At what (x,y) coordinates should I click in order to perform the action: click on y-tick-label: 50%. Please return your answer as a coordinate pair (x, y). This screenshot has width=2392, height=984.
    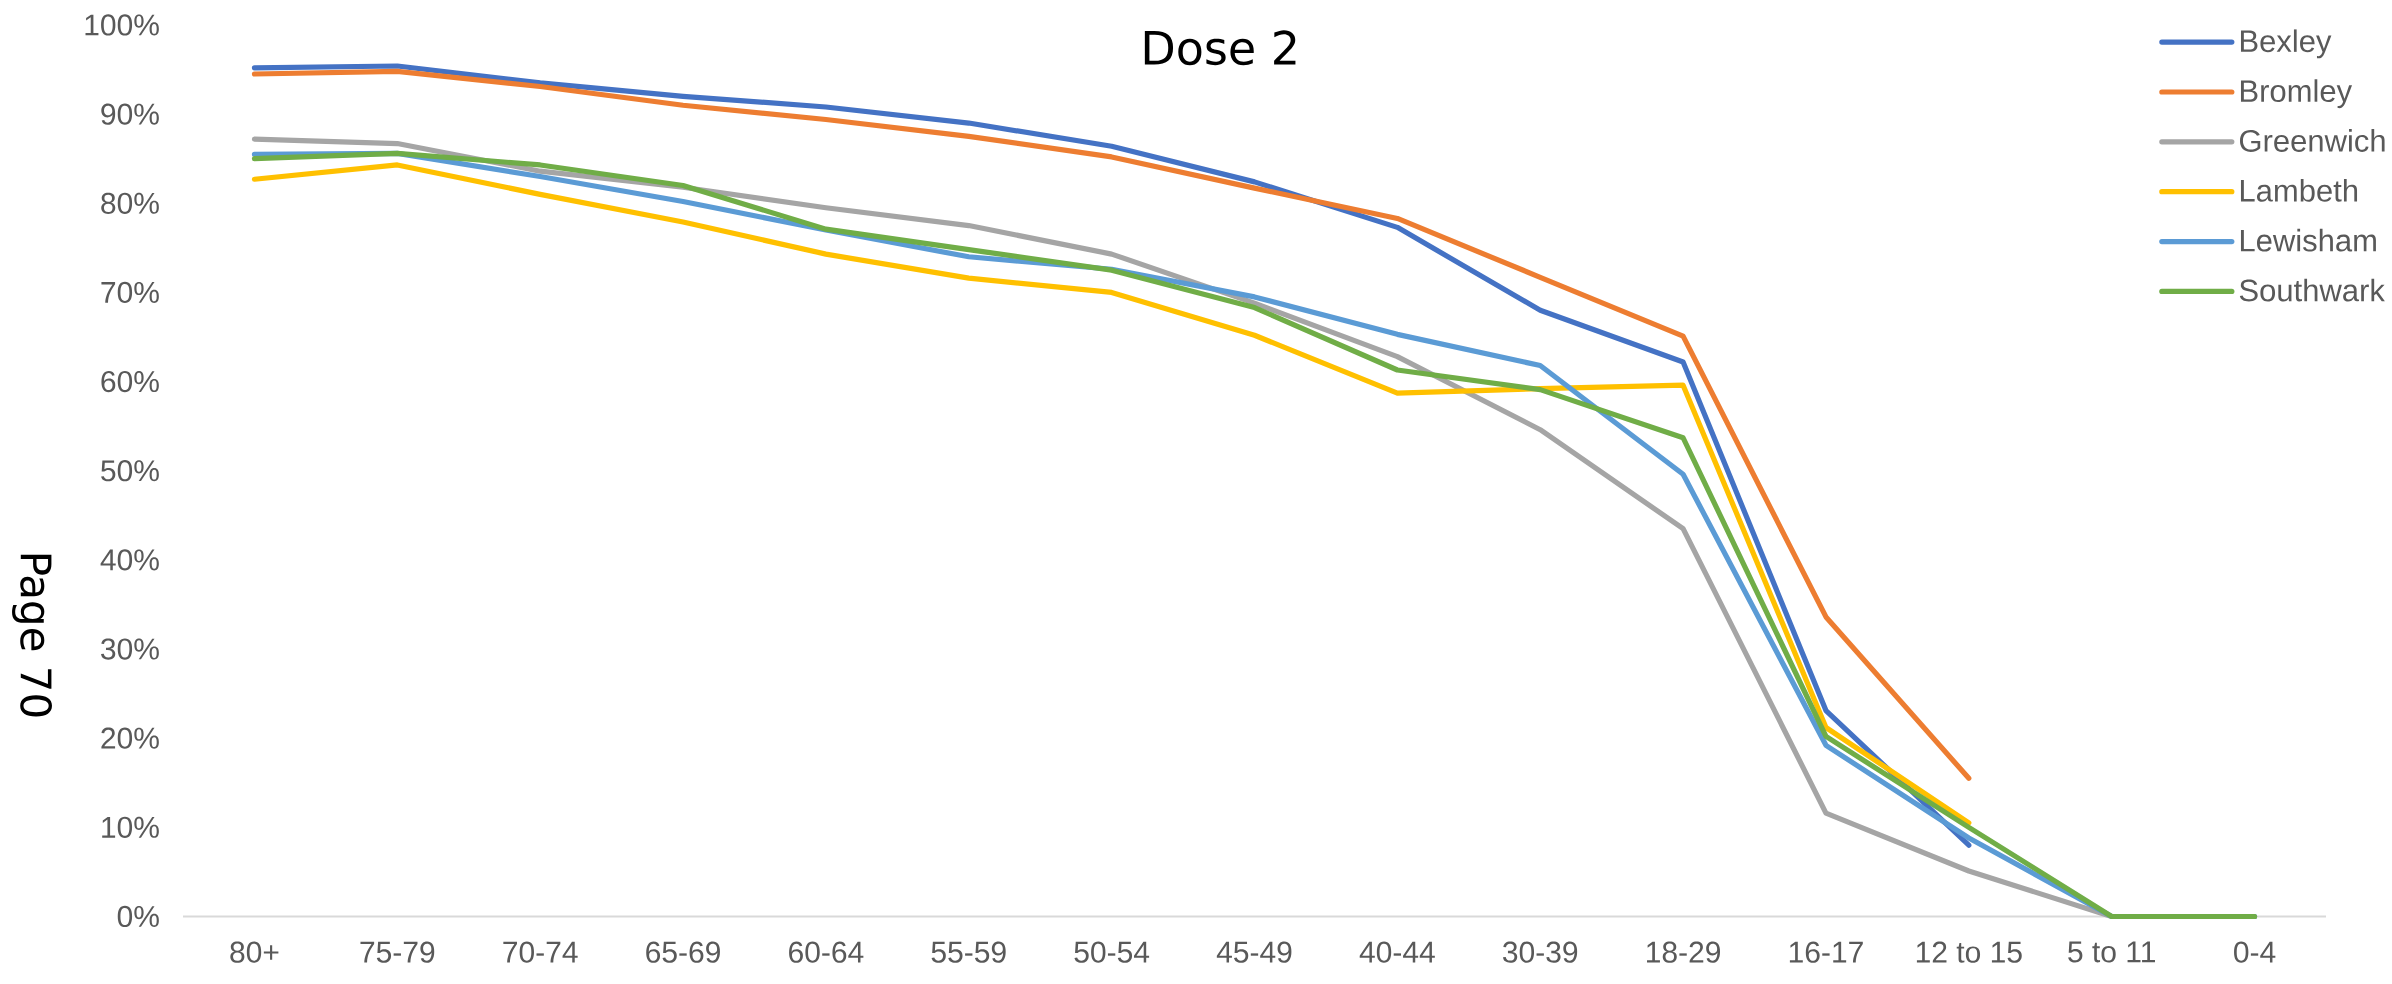
    Looking at the image, I should click on (130, 471).